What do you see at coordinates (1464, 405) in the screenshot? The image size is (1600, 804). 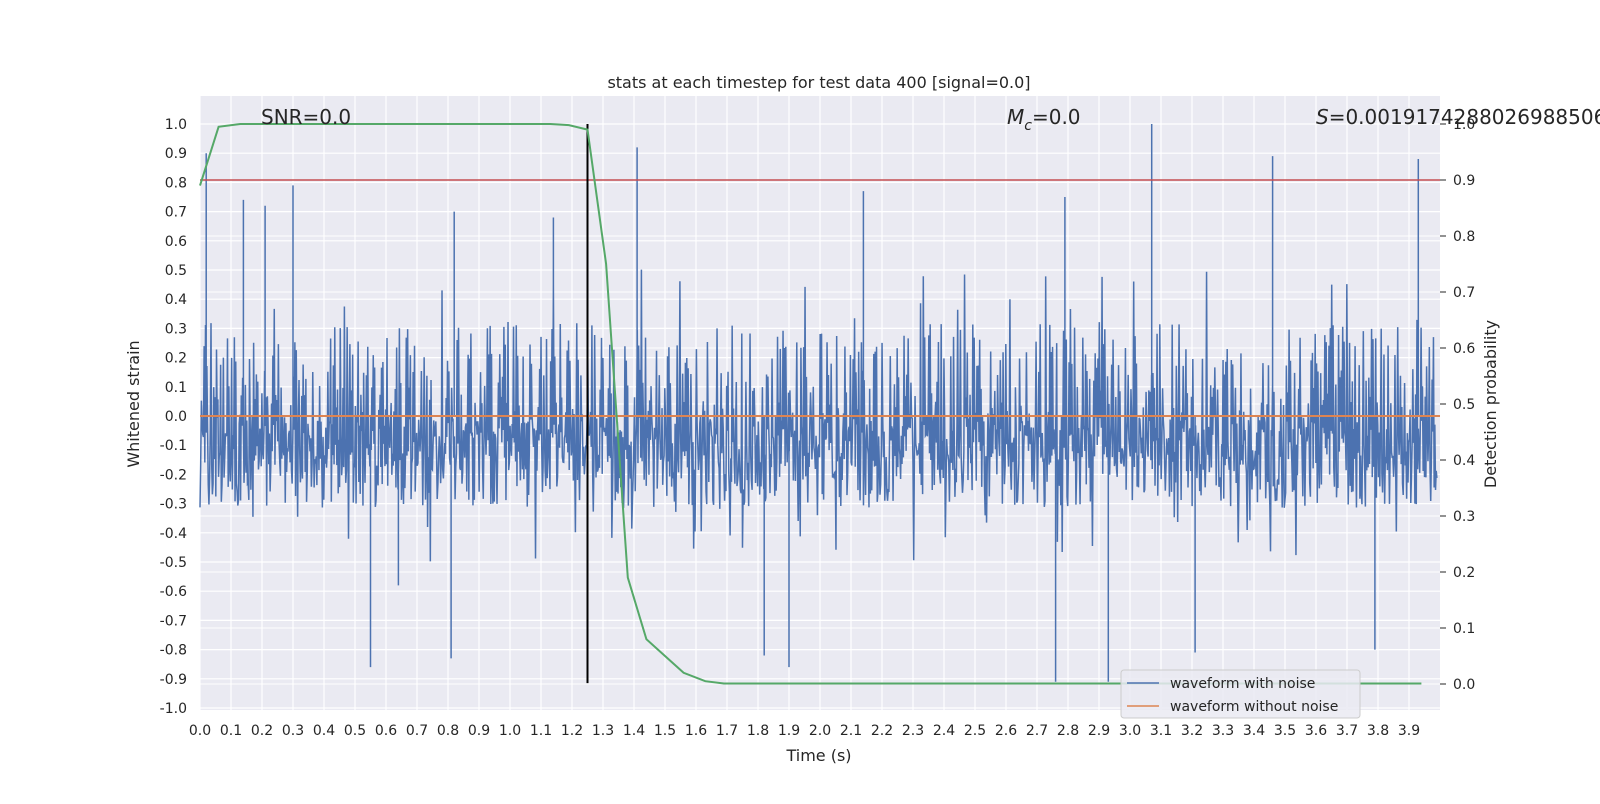 I see `y-right-tick-label: 0.5` at bounding box center [1464, 405].